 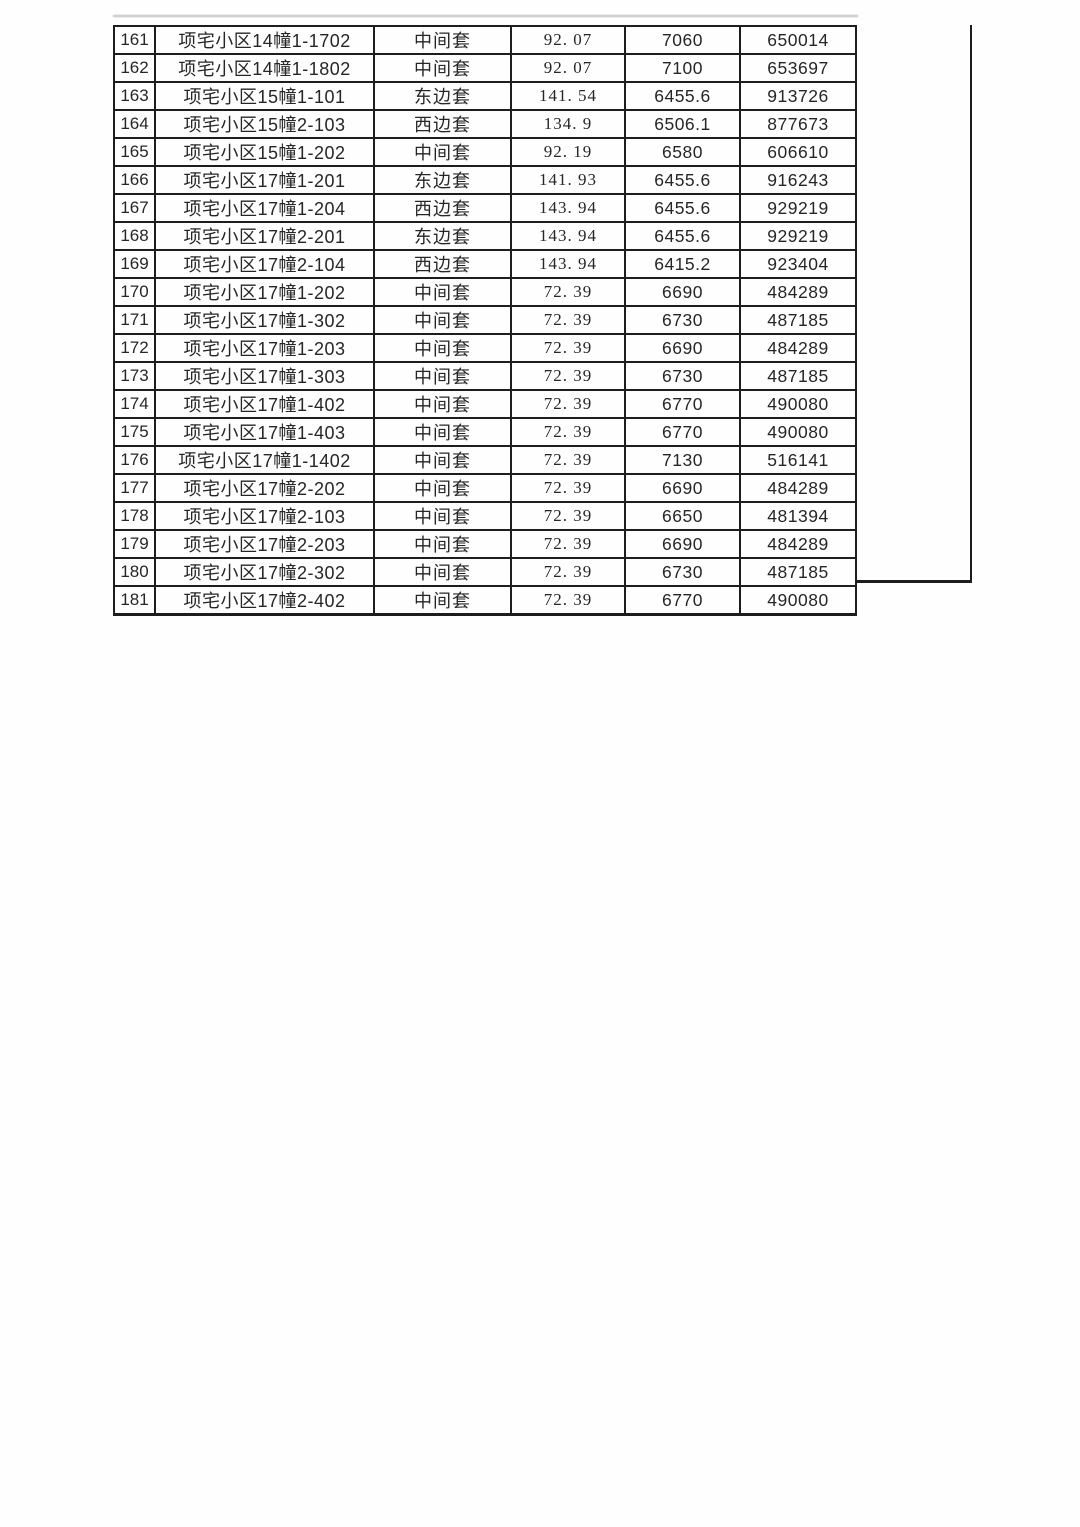 I want to click on cell-unit-price: 6650, so click(x=682, y=516).